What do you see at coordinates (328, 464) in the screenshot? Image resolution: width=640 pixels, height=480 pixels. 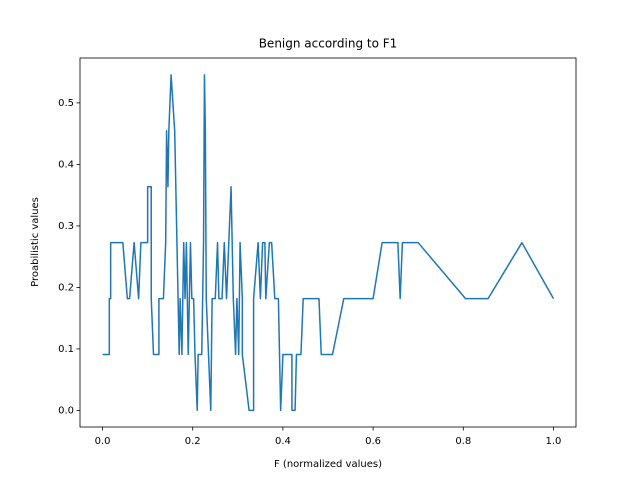 I see `x-axis-label: F (normalized values)` at bounding box center [328, 464].